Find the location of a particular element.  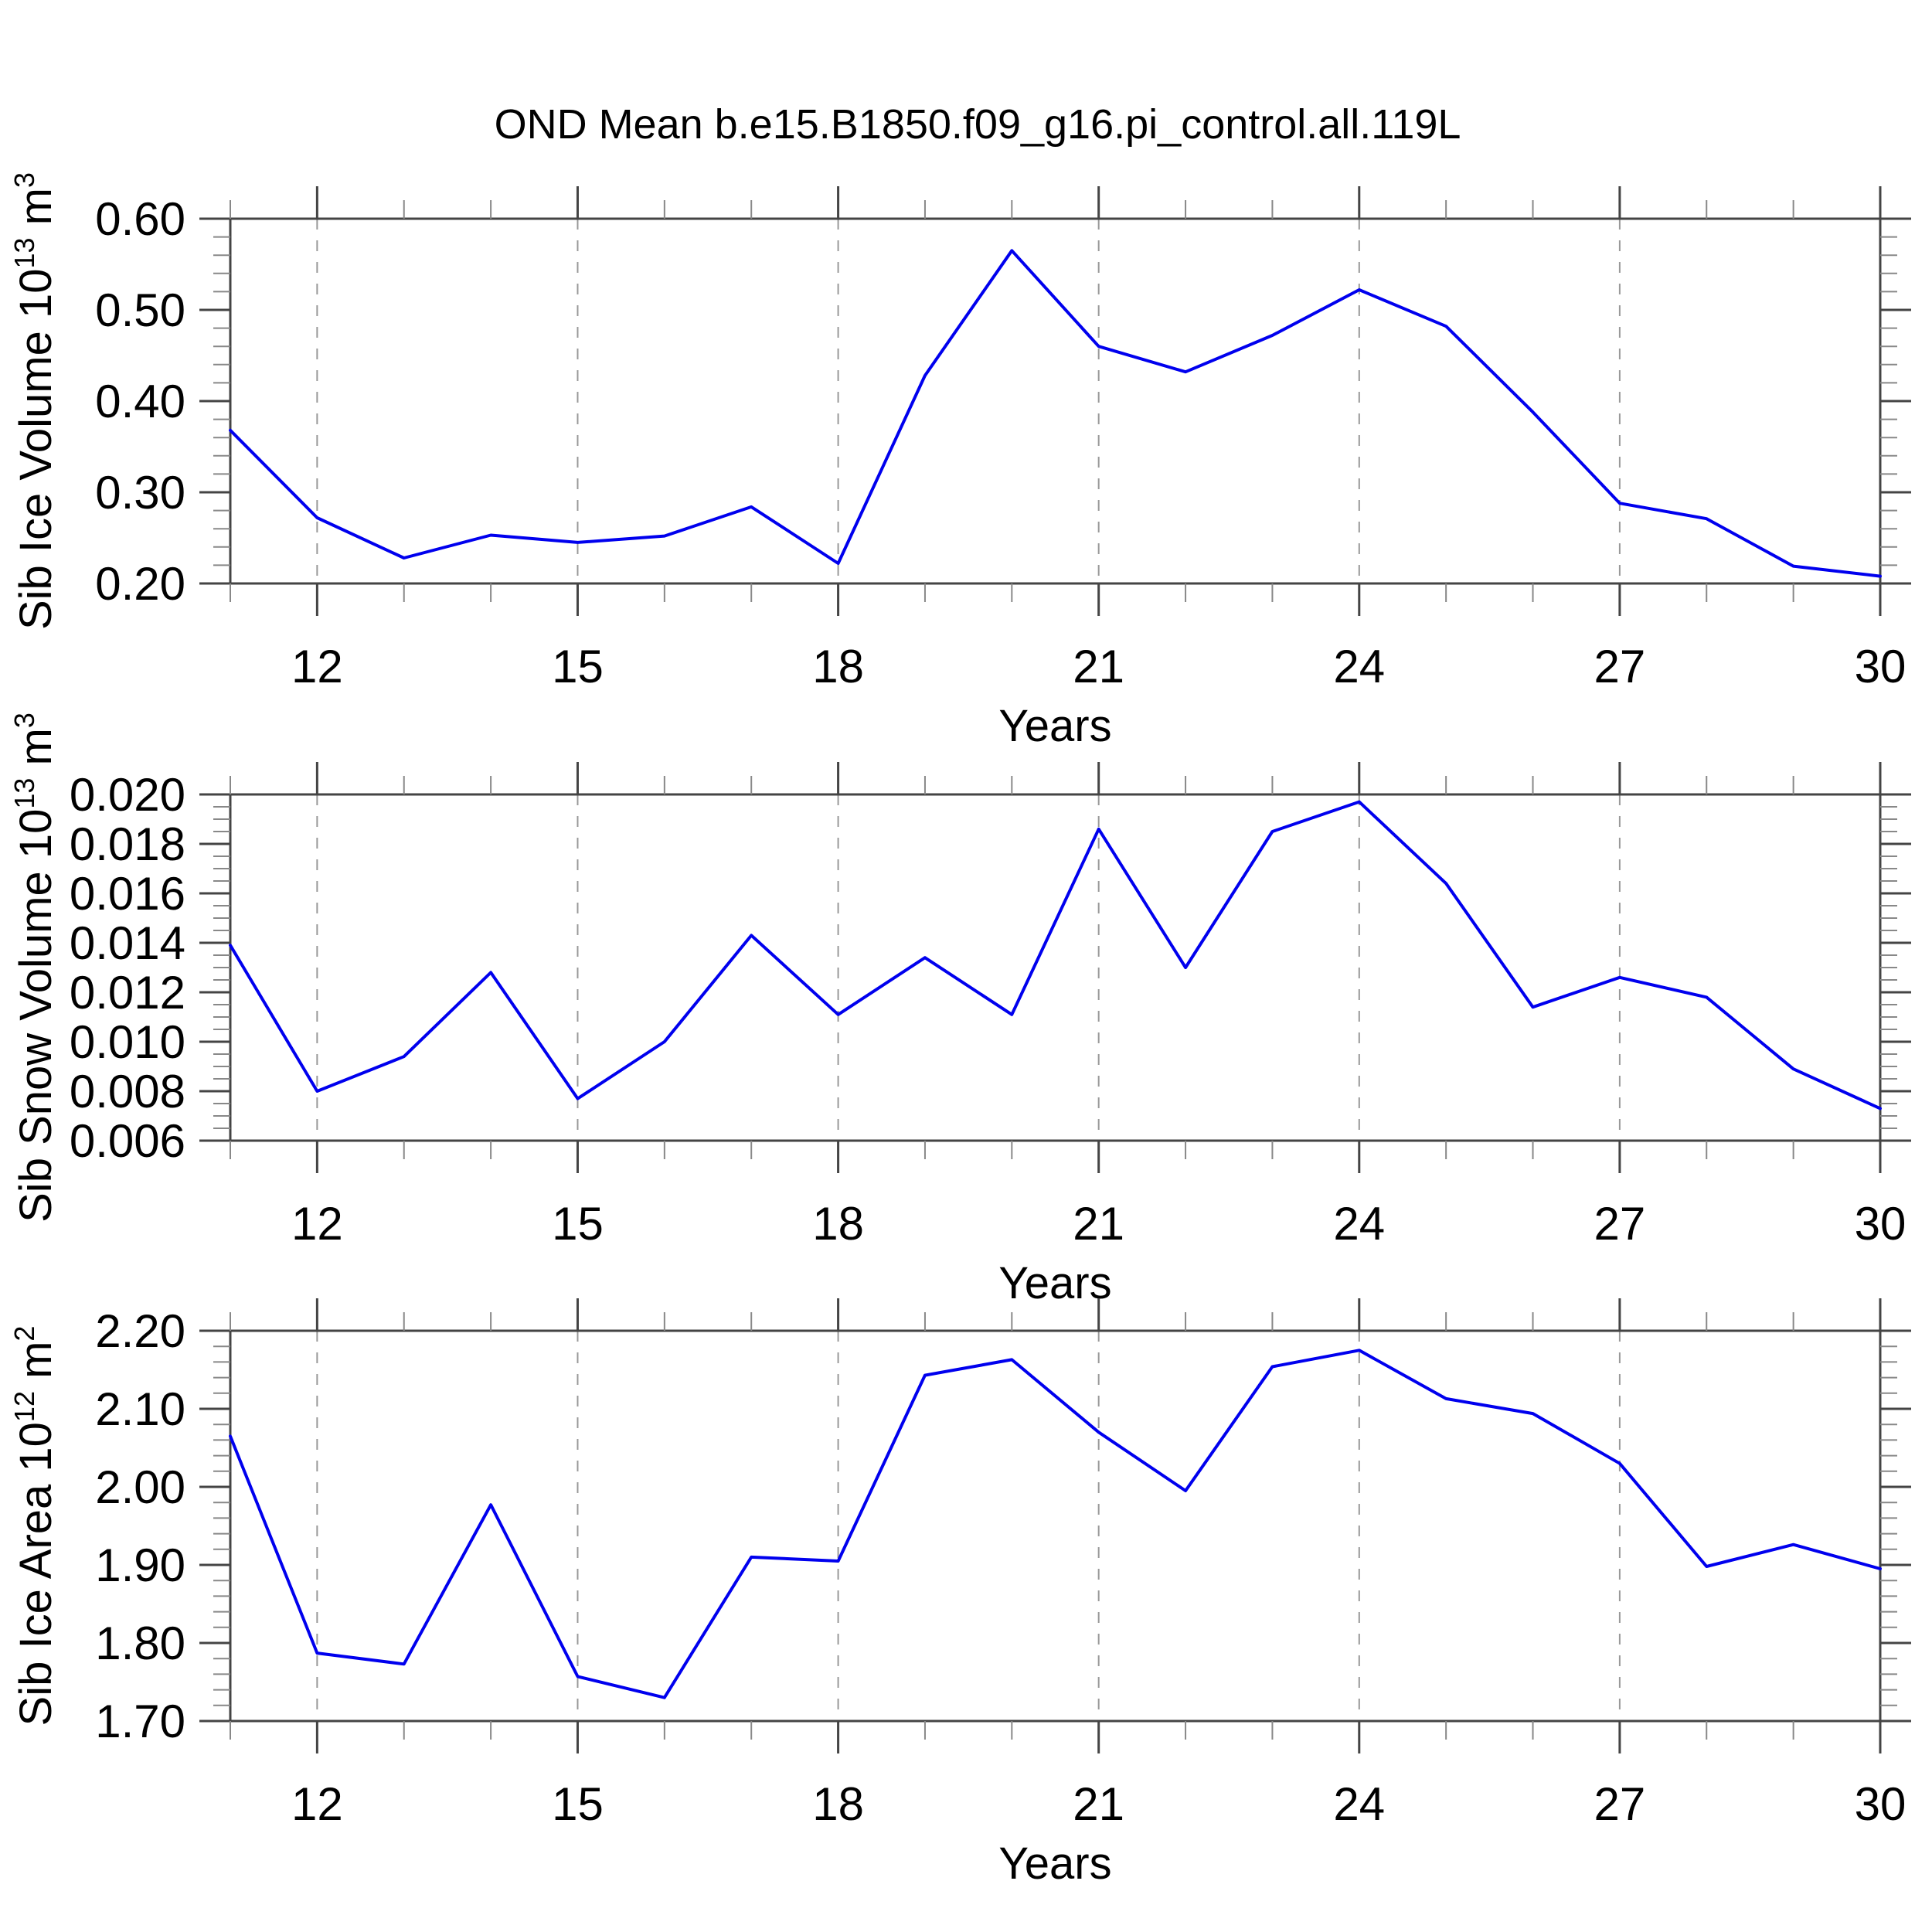

y-tick-label: 1.90 is located at coordinates (140, 1565).